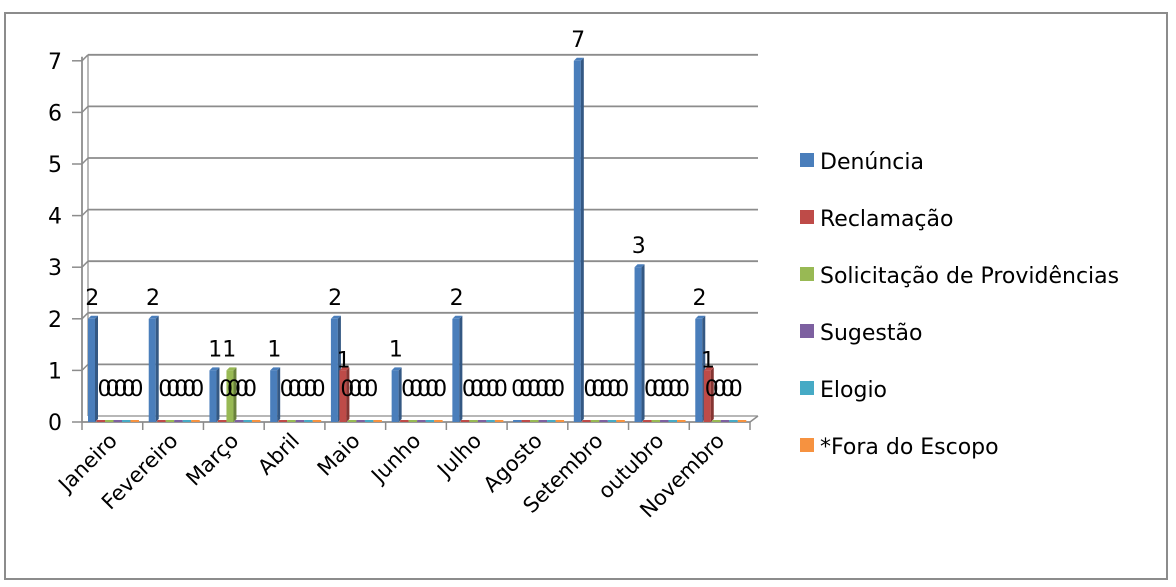 The image size is (1176, 587). Describe the element at coordinates (754, 419) in the screenshot. I see `x-axis-depth` at that location.